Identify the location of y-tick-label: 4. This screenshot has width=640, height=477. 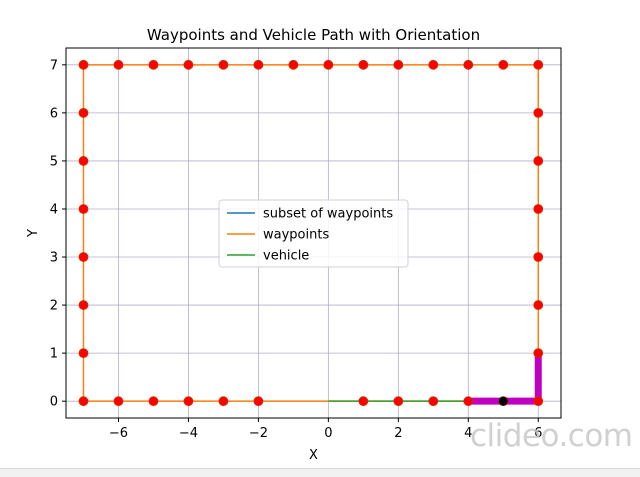
(54, 209).